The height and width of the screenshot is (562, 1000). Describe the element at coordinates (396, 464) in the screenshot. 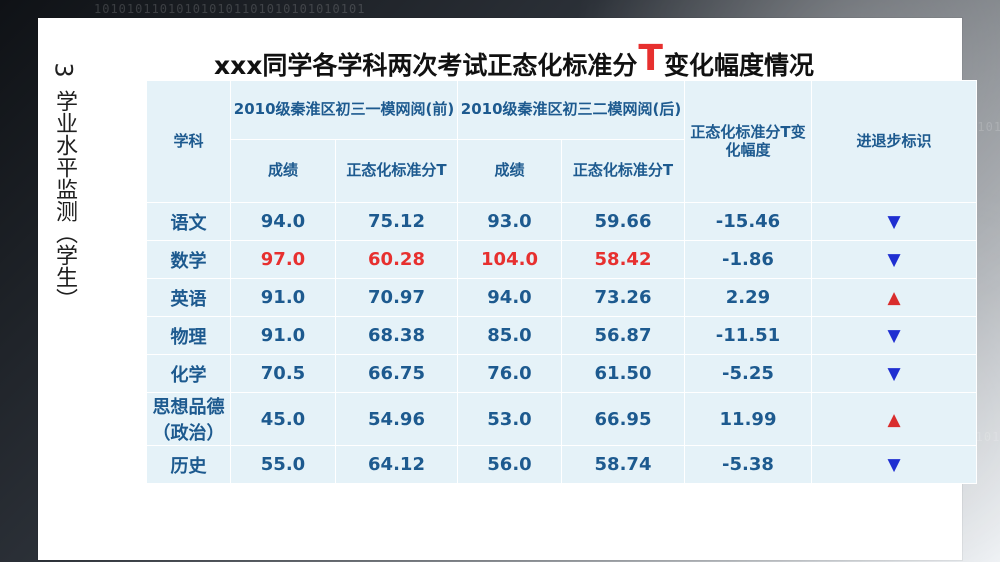

I see `exam-1-t-cell: 64.12` at that location.